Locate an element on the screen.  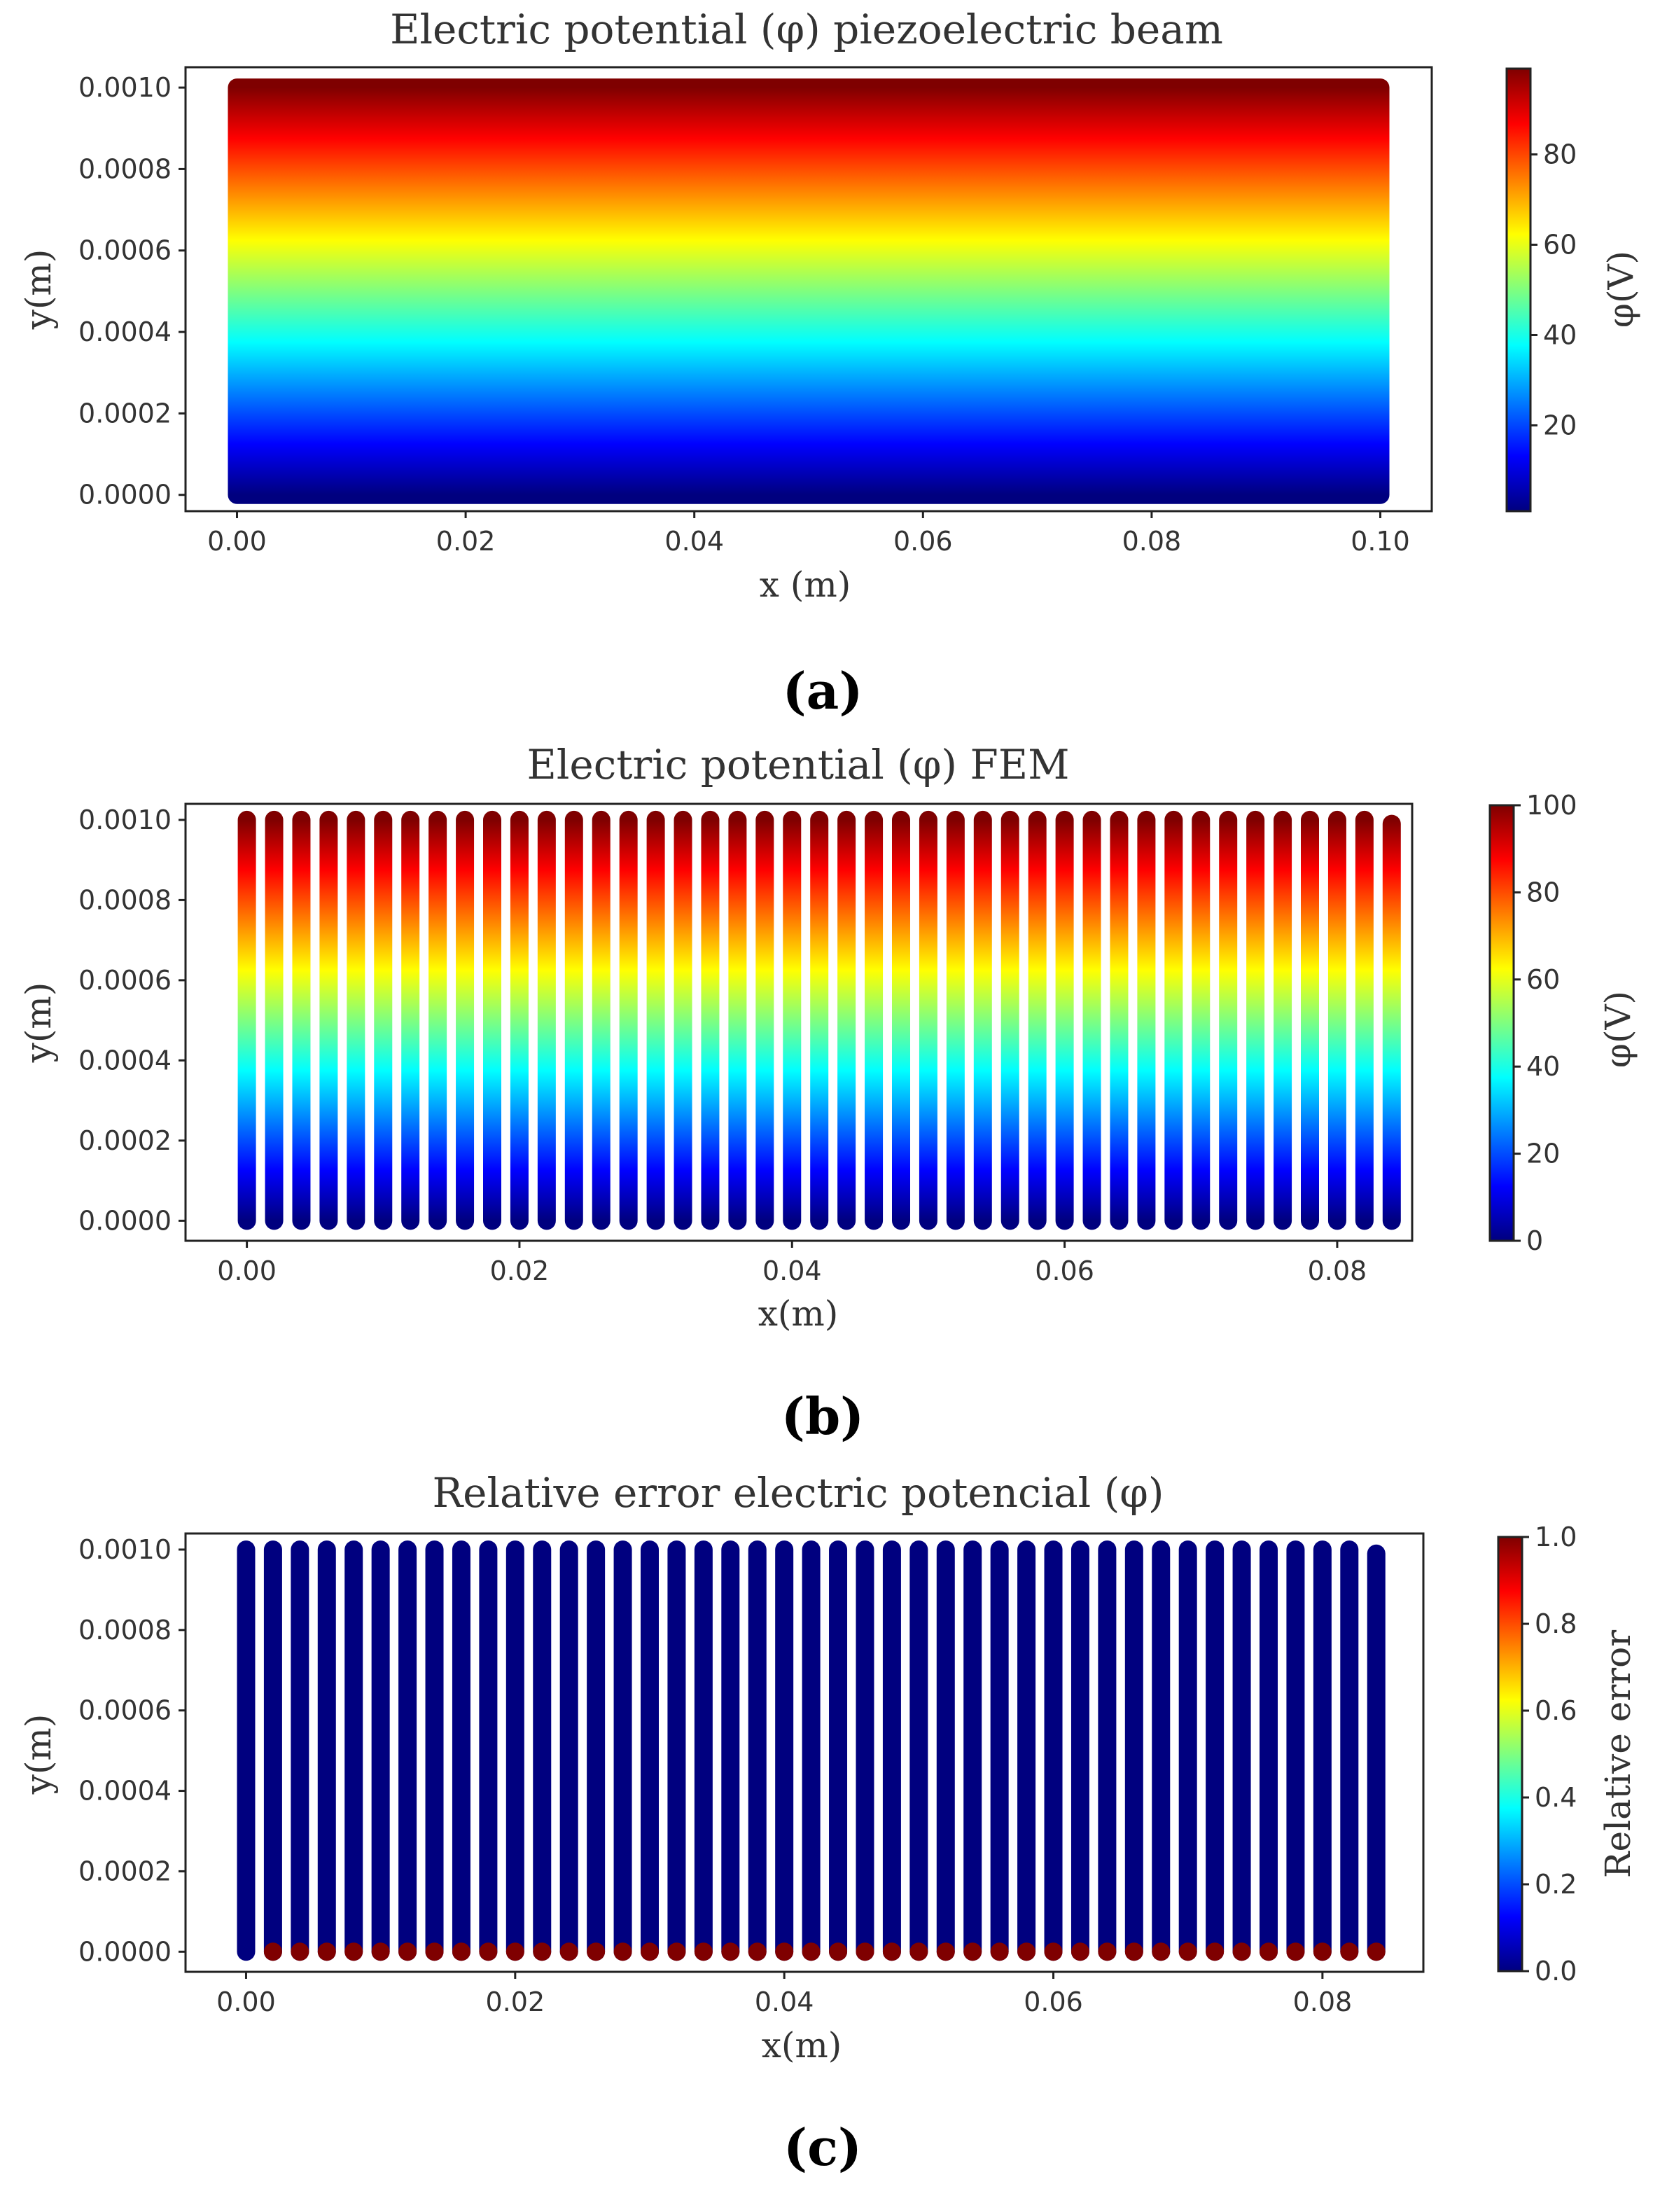
chart-b-x-ticks: 0.00 0.02 0.04 0.06 0.08 is located at coordinates (792, 1263).